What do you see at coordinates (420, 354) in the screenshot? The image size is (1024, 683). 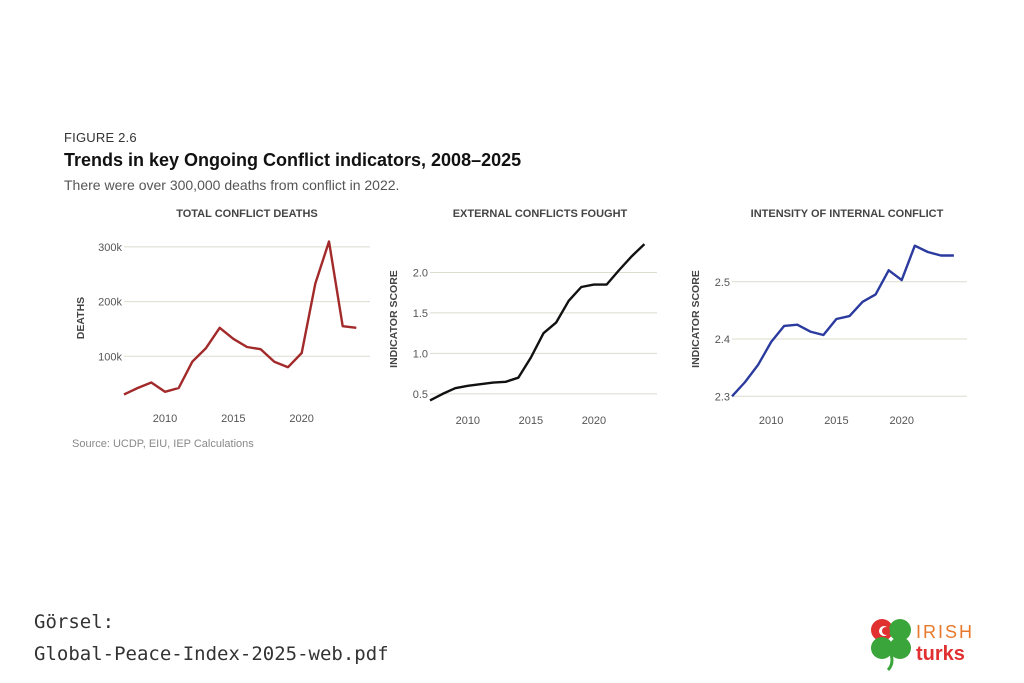 I see `y-tick-label: 1.0` at bounding box center [420, 354].